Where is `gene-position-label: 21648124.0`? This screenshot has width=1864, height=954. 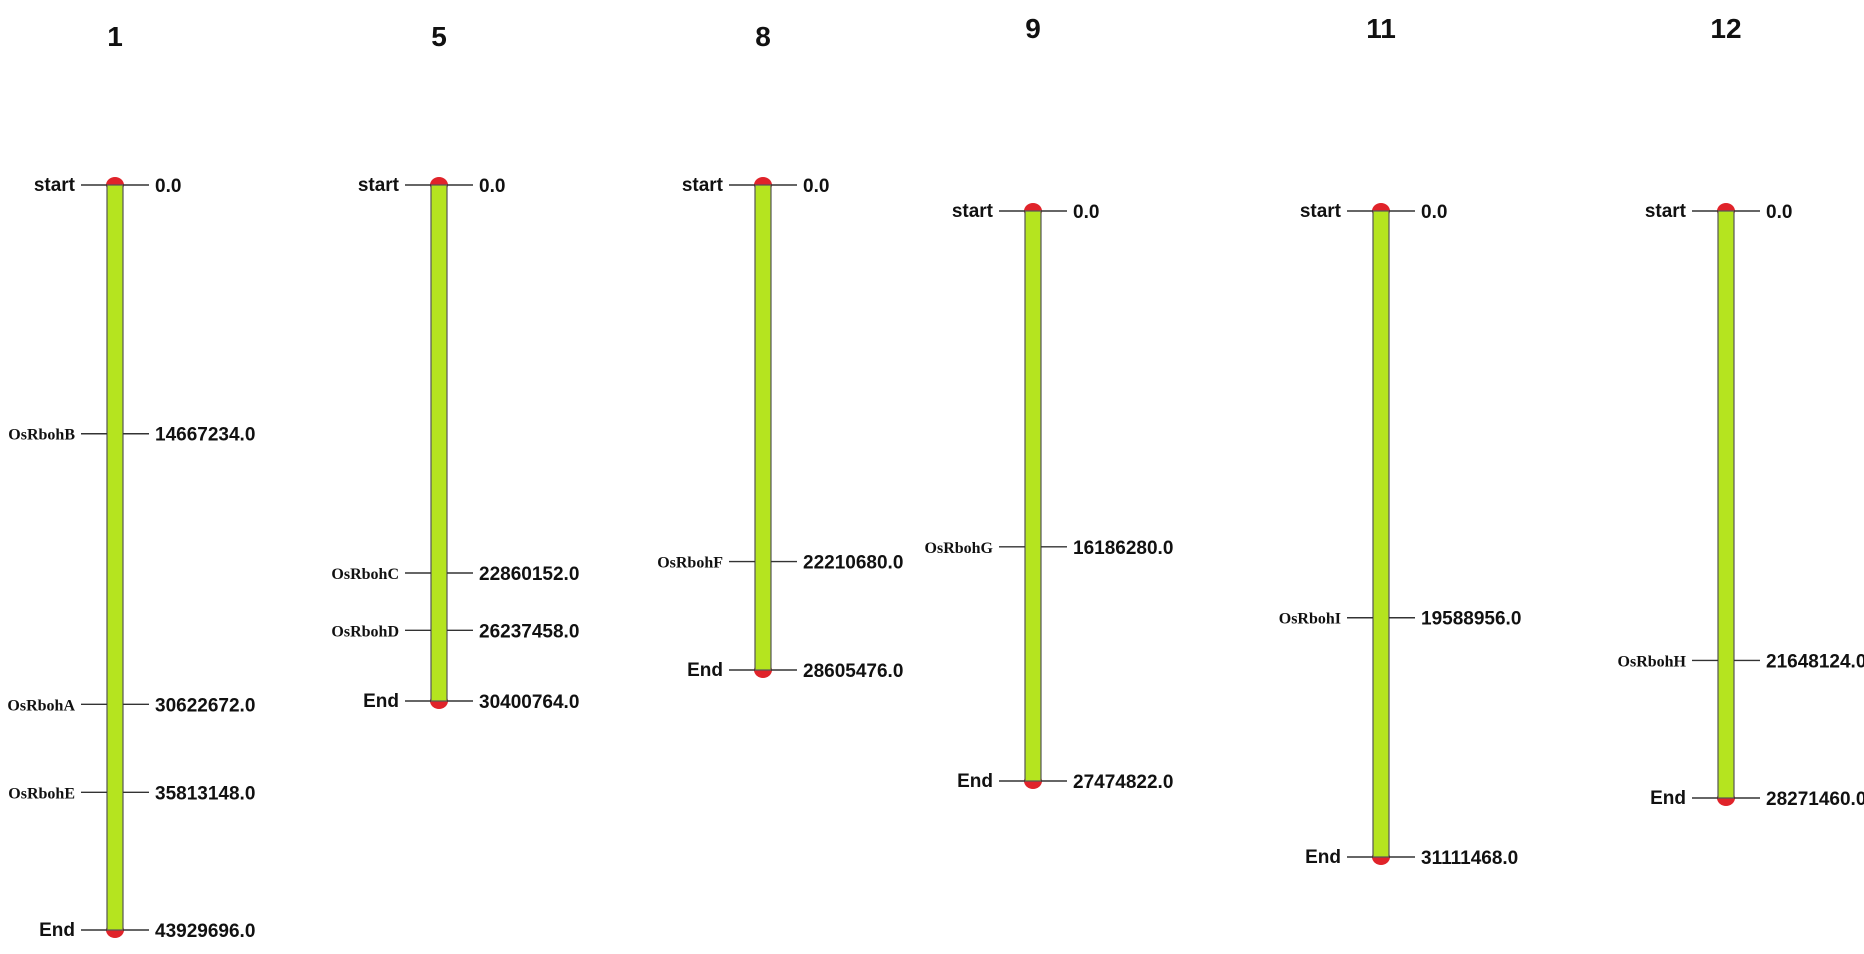 gene-position-label: 21648124.0 is located at coordinates (1815, 661).